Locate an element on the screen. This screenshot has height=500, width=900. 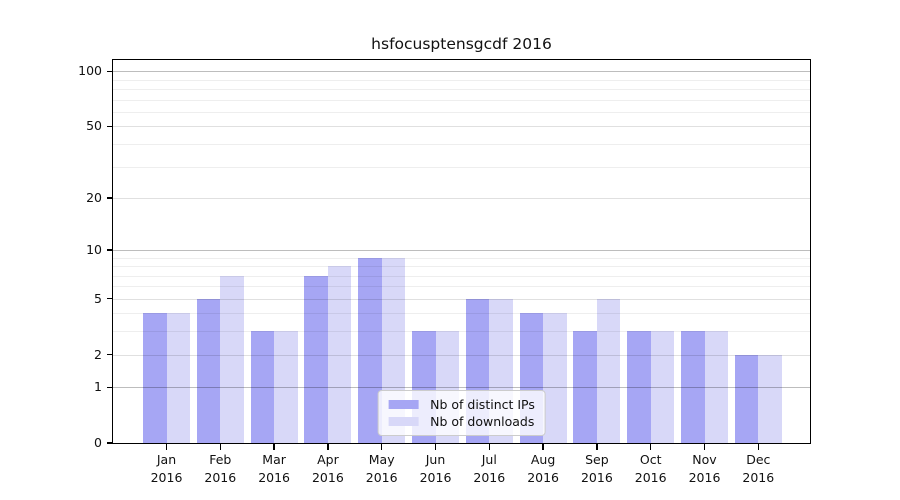
y-tick-label-100: 100 is located at coordinates (90, 71).